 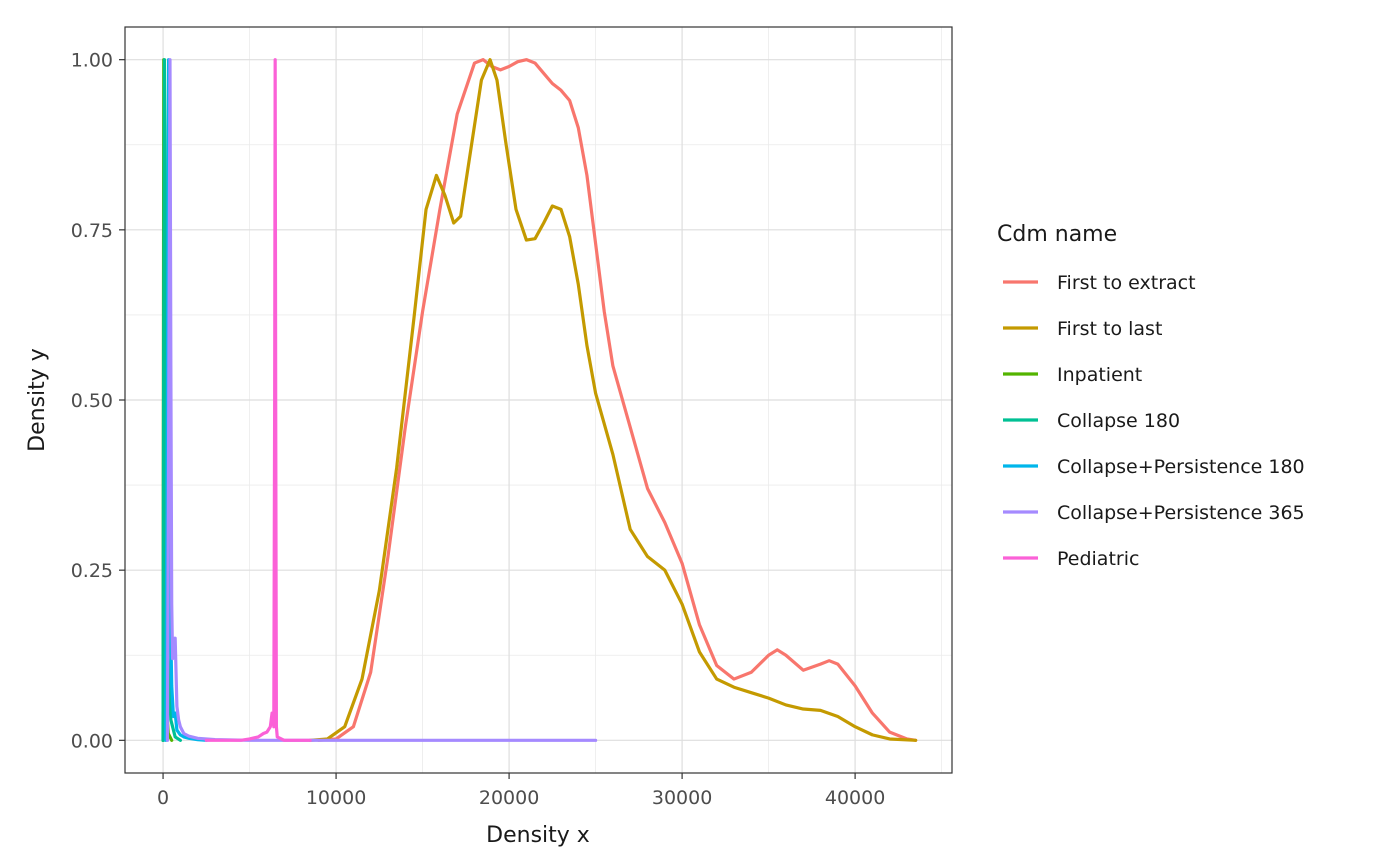 I want to click on x-axis: 0 10000 20000 30000 40000, so click(x=521, y=791).